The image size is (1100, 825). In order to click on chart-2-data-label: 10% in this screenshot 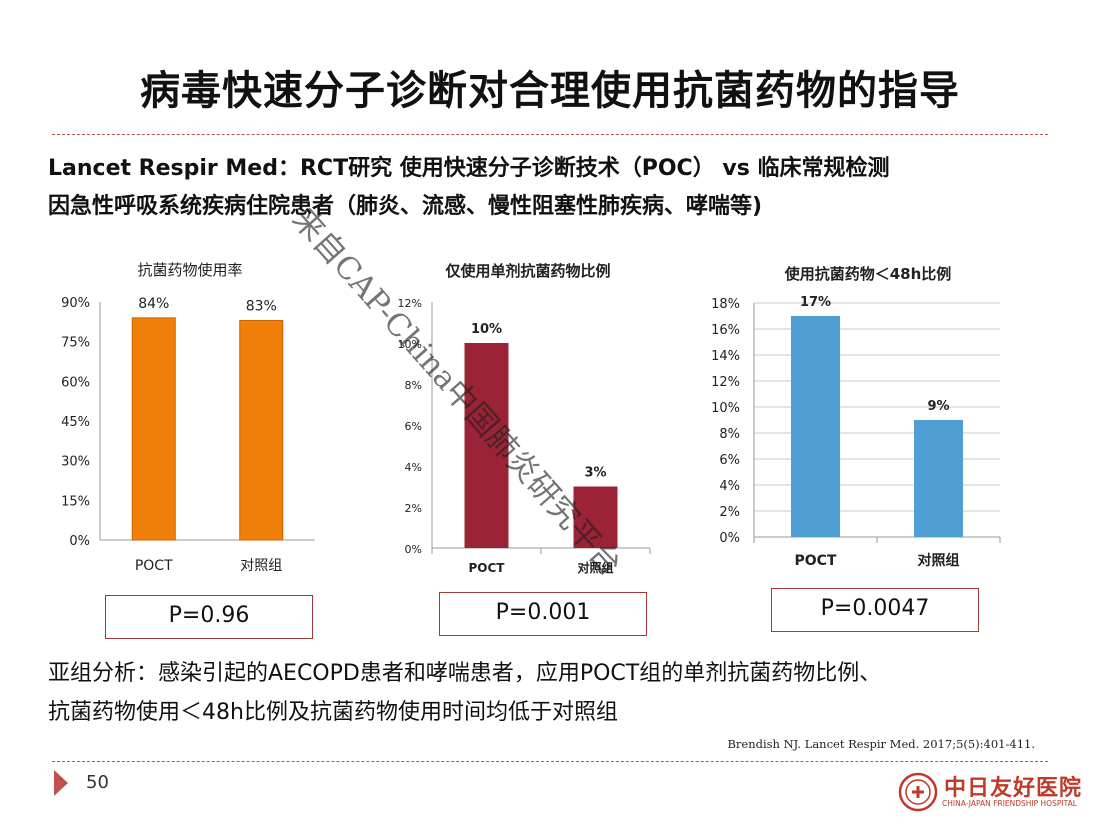, I will do `click(486, 329)`.